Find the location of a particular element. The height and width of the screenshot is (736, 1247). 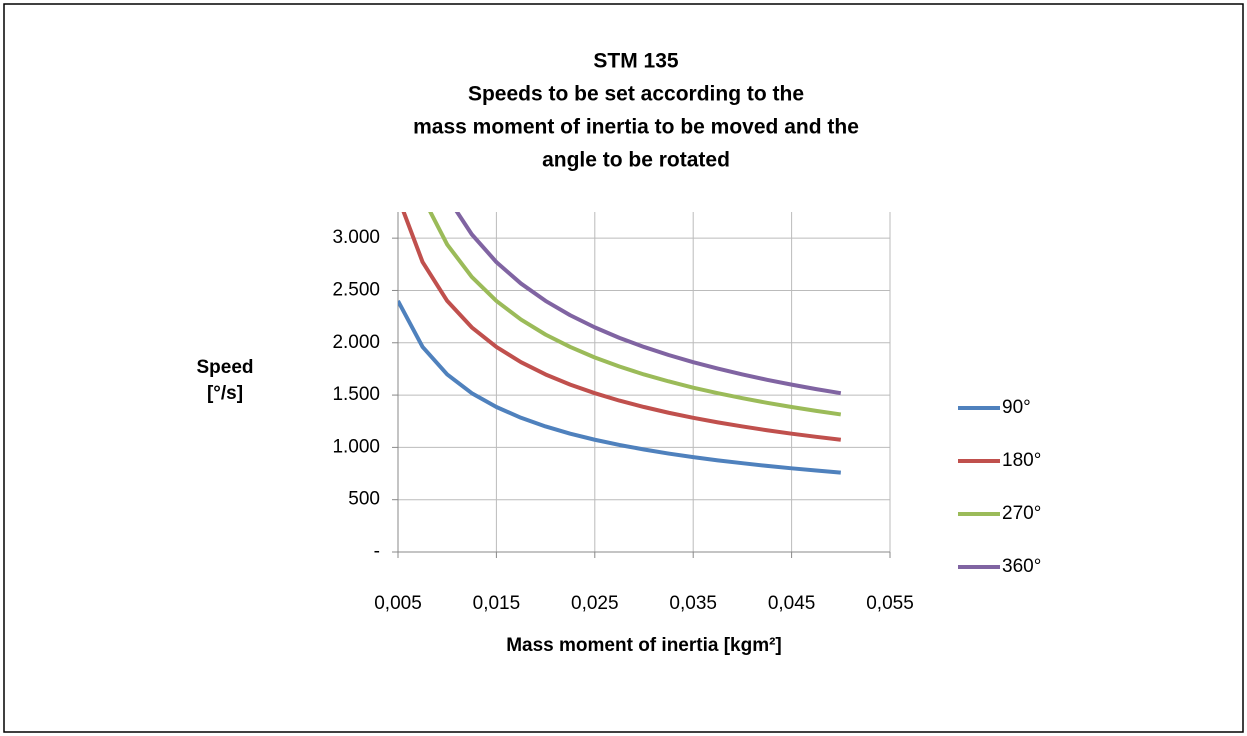

legend-label: 360° is located at coordinates (1021, 566).